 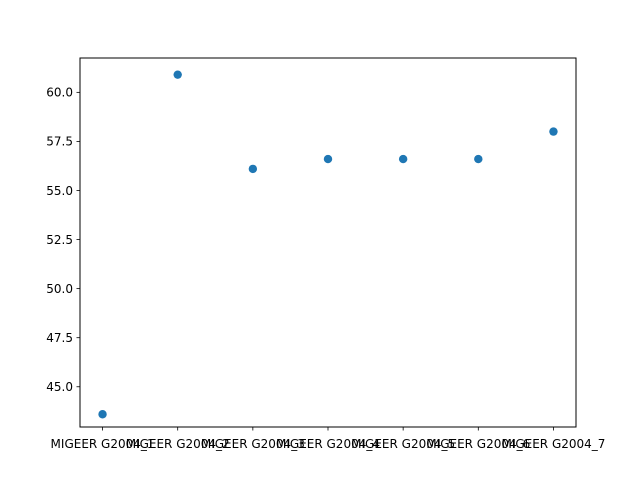 I want to click on x-tick-label: MIGEER G2004_5, so click(x=403, y=444).